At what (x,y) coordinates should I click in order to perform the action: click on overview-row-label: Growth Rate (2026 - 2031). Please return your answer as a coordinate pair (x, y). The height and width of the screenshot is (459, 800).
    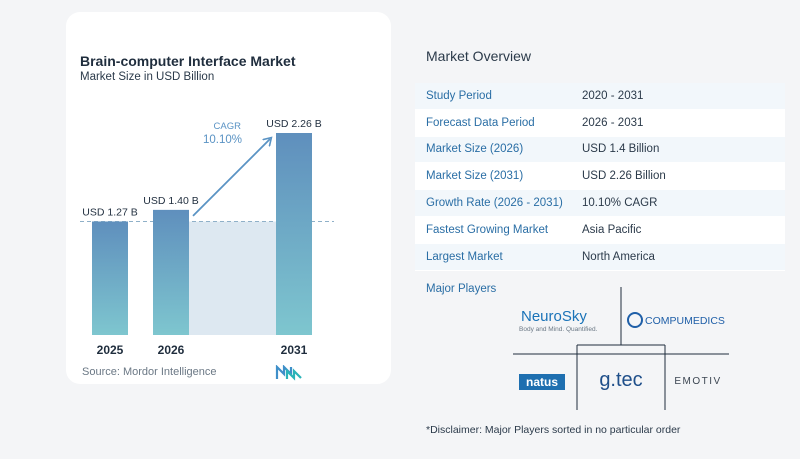
    Looking at the image, I should click on (494, 203).